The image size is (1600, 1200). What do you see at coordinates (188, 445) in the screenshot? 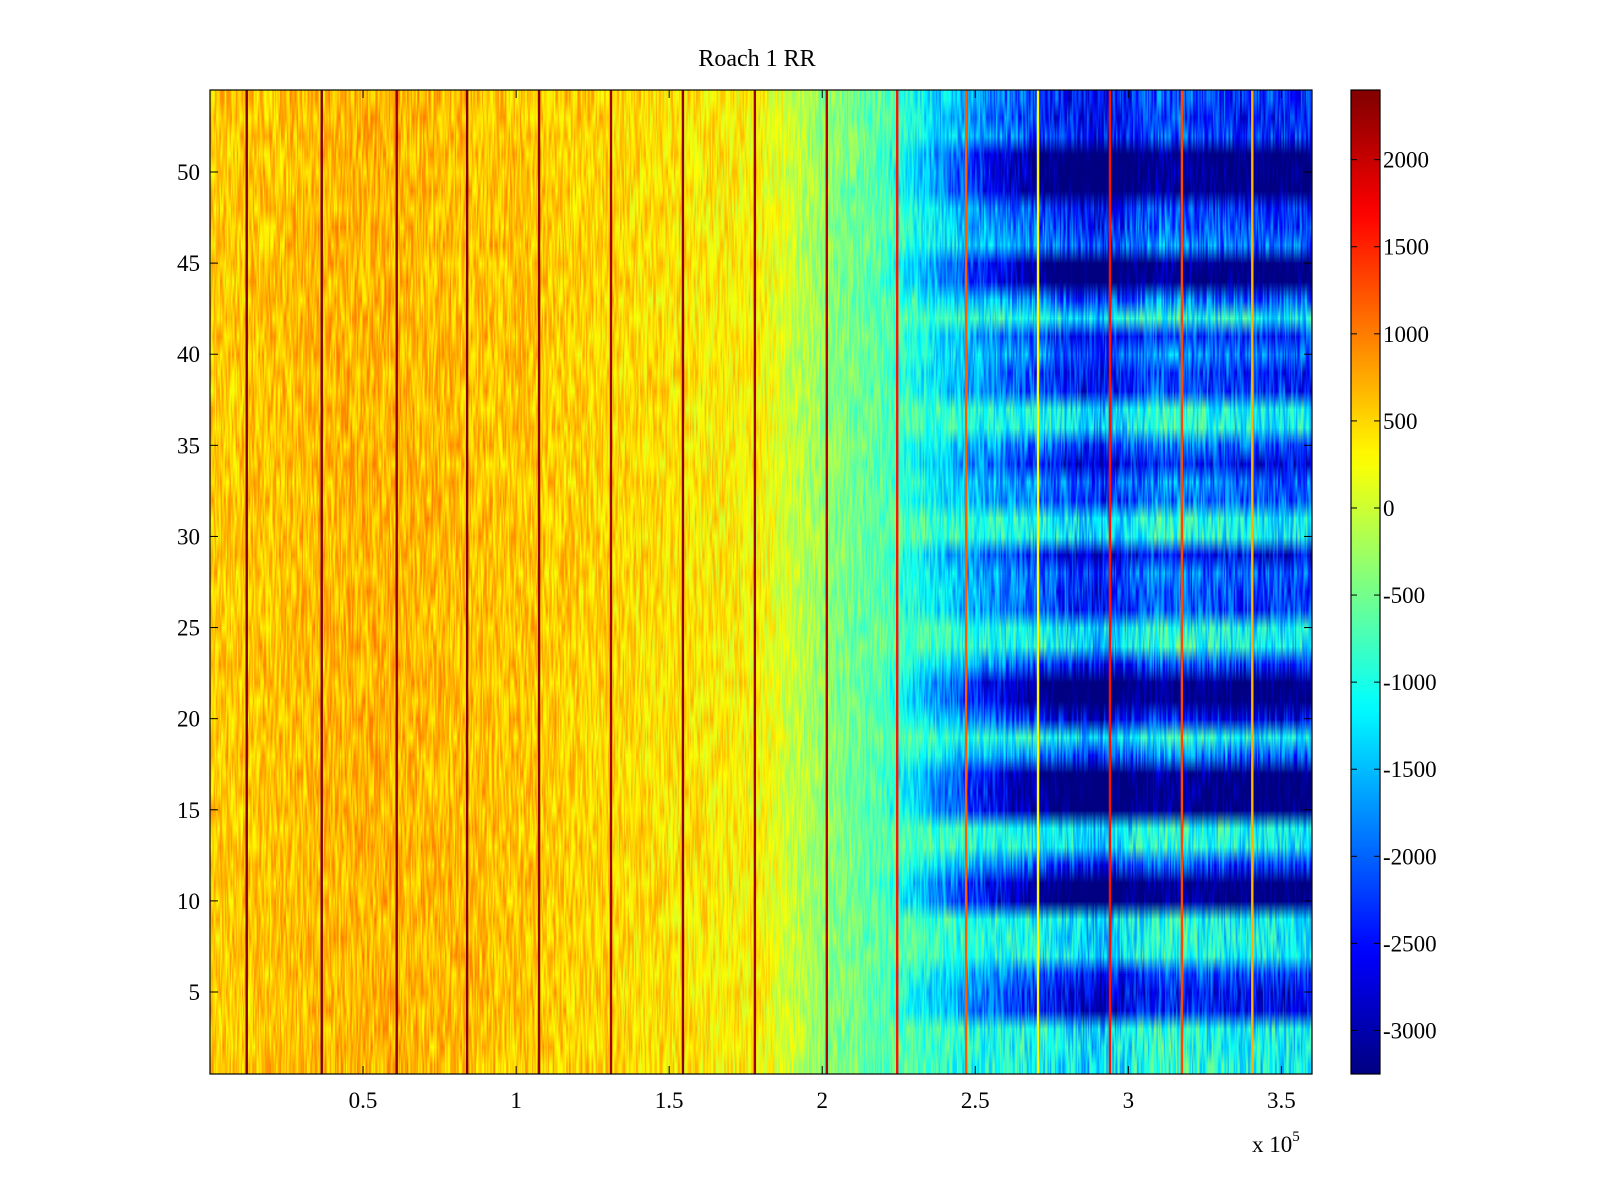
I see `y-tick-label: 35` at bounding box center [188, 445].